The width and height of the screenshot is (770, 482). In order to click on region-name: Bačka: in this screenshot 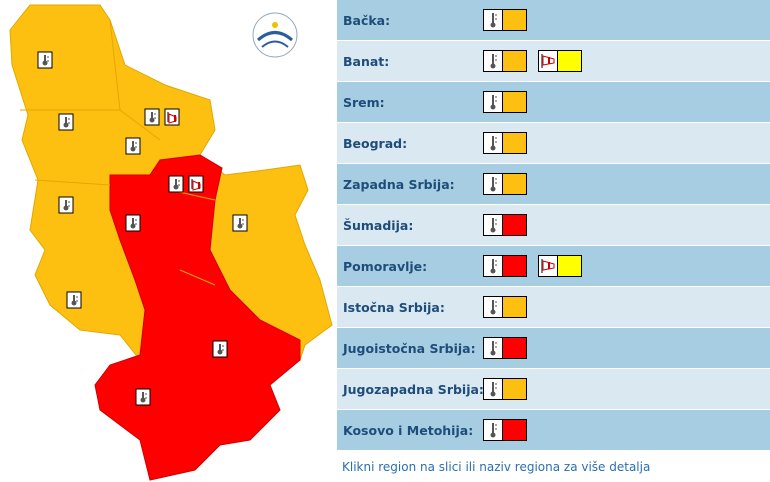, I will do `click(367, 20)`.